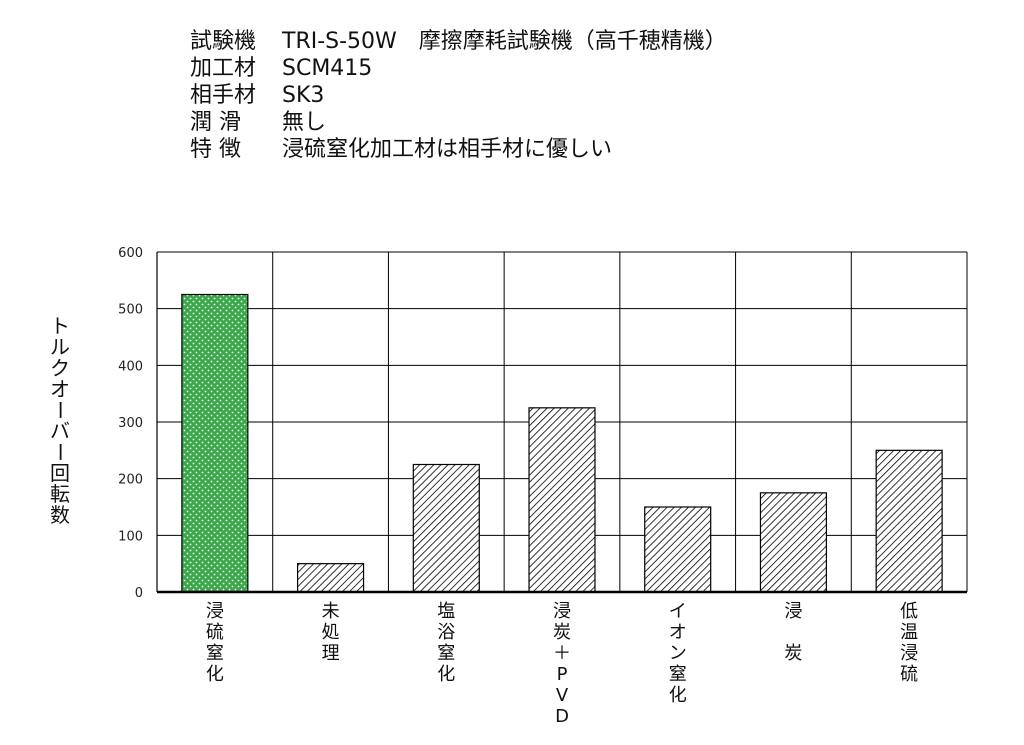 This screenshot has width=1024, height=745. Describe the element at coordinates (793, 632) in the screenshot. I see `x-category-label: 浸炭` at that location.